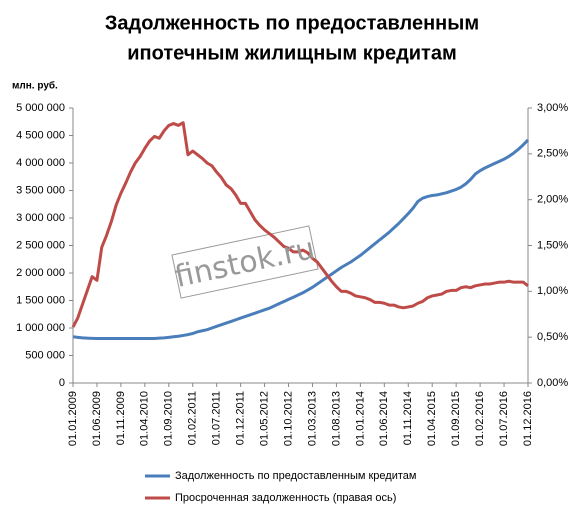 The width and height of the screenshot is (585, 516). What do you see at coordinates (121, 418) in the screenshot?
I see `x-tick-label: 01.11.2009` at bounding box center [121, 418].